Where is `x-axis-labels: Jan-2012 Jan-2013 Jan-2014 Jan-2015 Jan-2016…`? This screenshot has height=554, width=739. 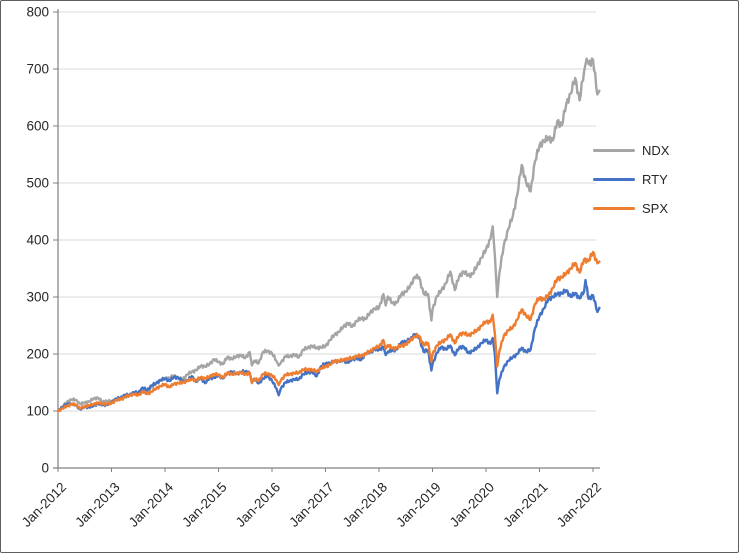
x-axis-labels: Jan-2012 Jan-2013 Jan-2014 Jan-2015 Jan-2016… is located at coordinates (311, 499).